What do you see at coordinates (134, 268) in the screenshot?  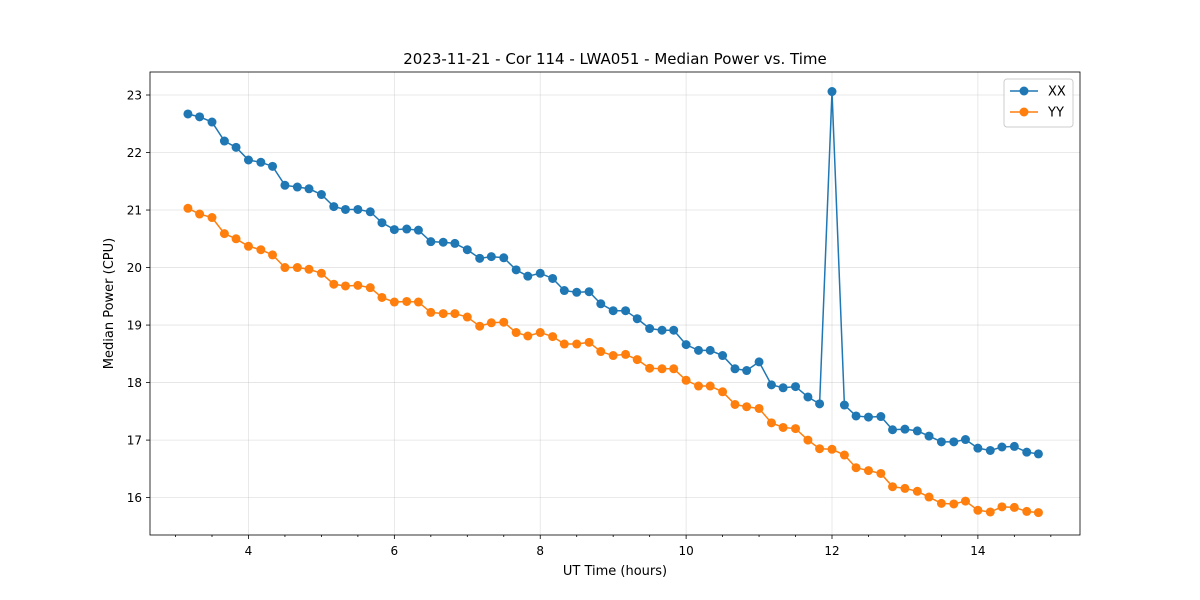 I see `y-tick-label: 20` at bounding box center [134, 268].